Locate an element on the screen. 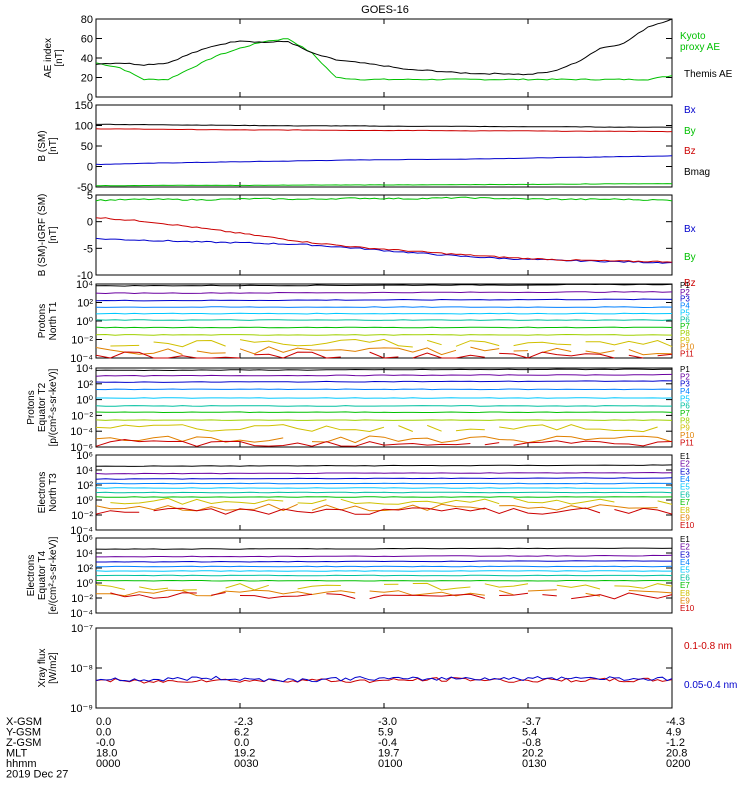 The image size is (750, 800). legend-label-p8: P8 is located at coordinates (685, 333).